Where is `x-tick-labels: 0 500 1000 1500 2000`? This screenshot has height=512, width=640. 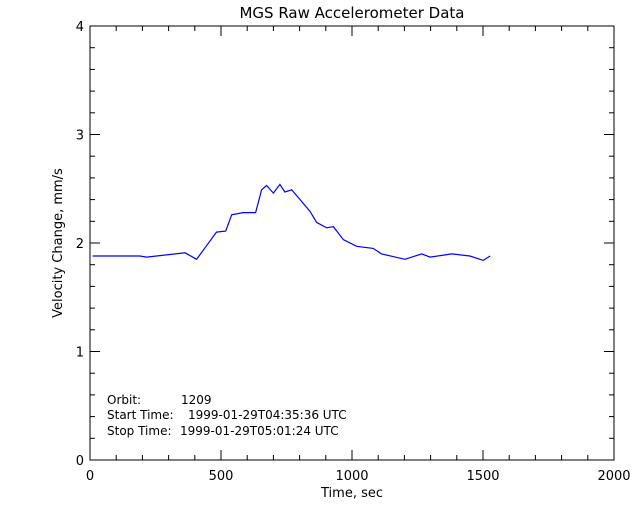 x-tick-labels: 0 500 1000 1500 2000 is located at coordinates (358, 476).